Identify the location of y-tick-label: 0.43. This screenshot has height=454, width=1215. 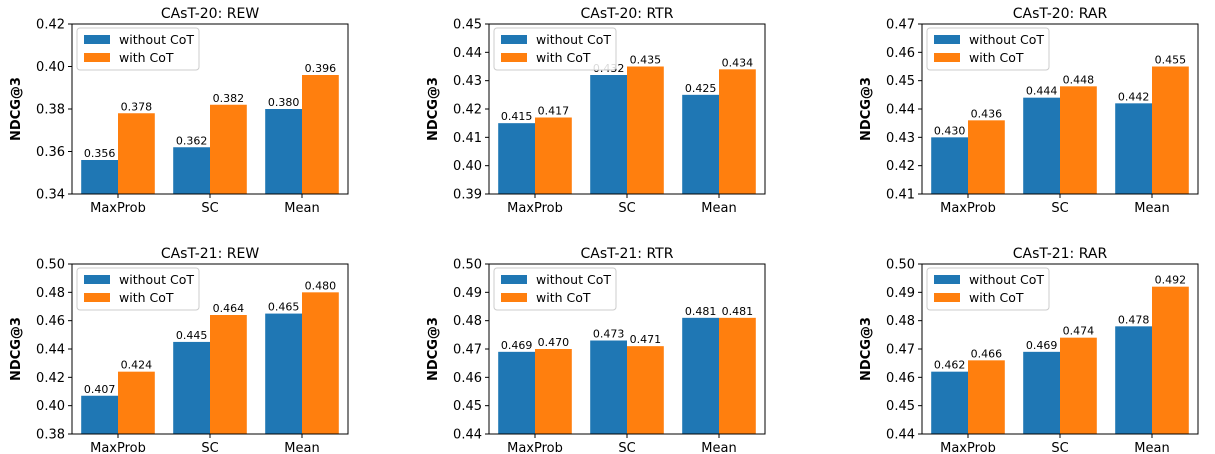
(467, 81).